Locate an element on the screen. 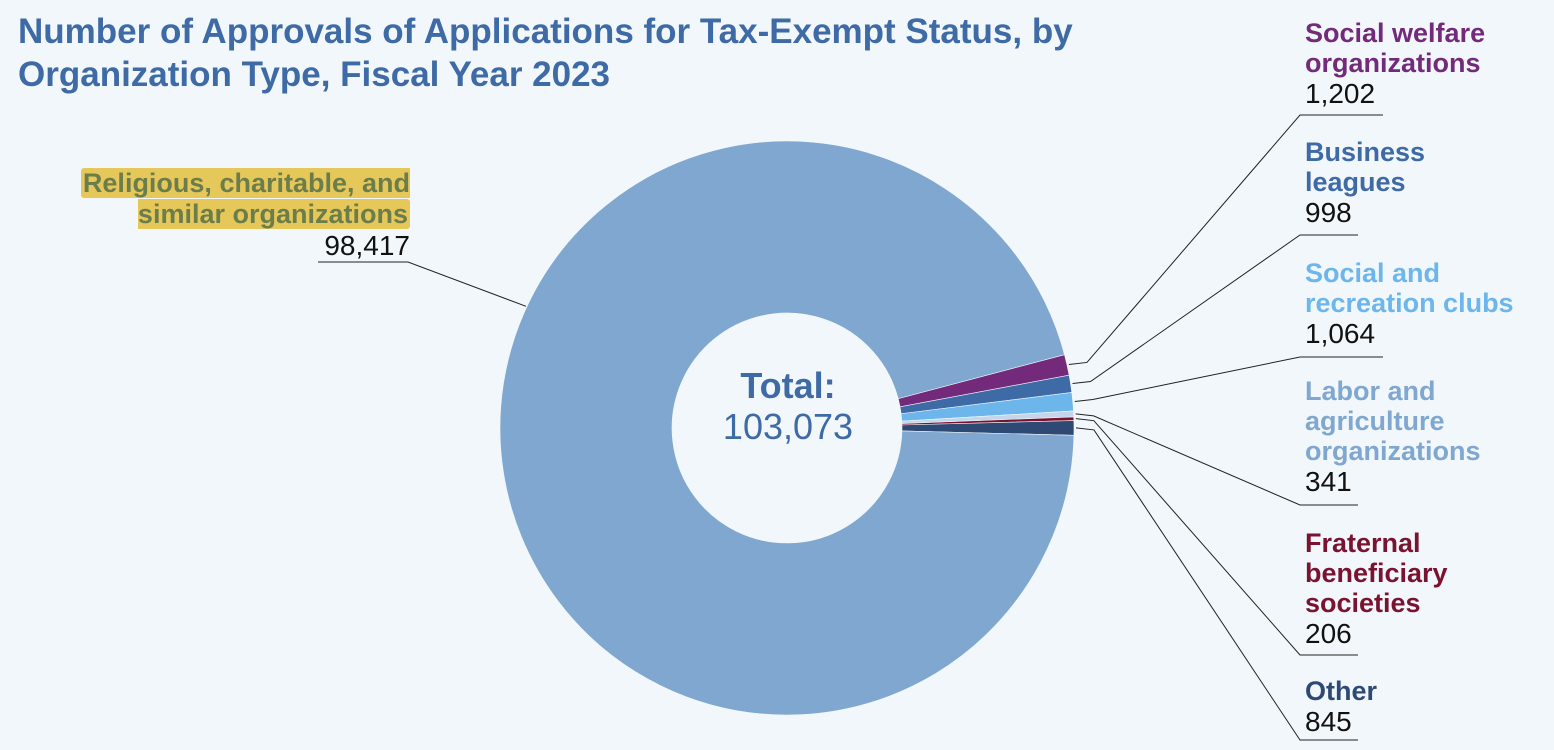 This screenshot has height=750, width=1554. label-labor-agriculture-name: Labor and agriculture organizations is located at coordinates (1393, 421).